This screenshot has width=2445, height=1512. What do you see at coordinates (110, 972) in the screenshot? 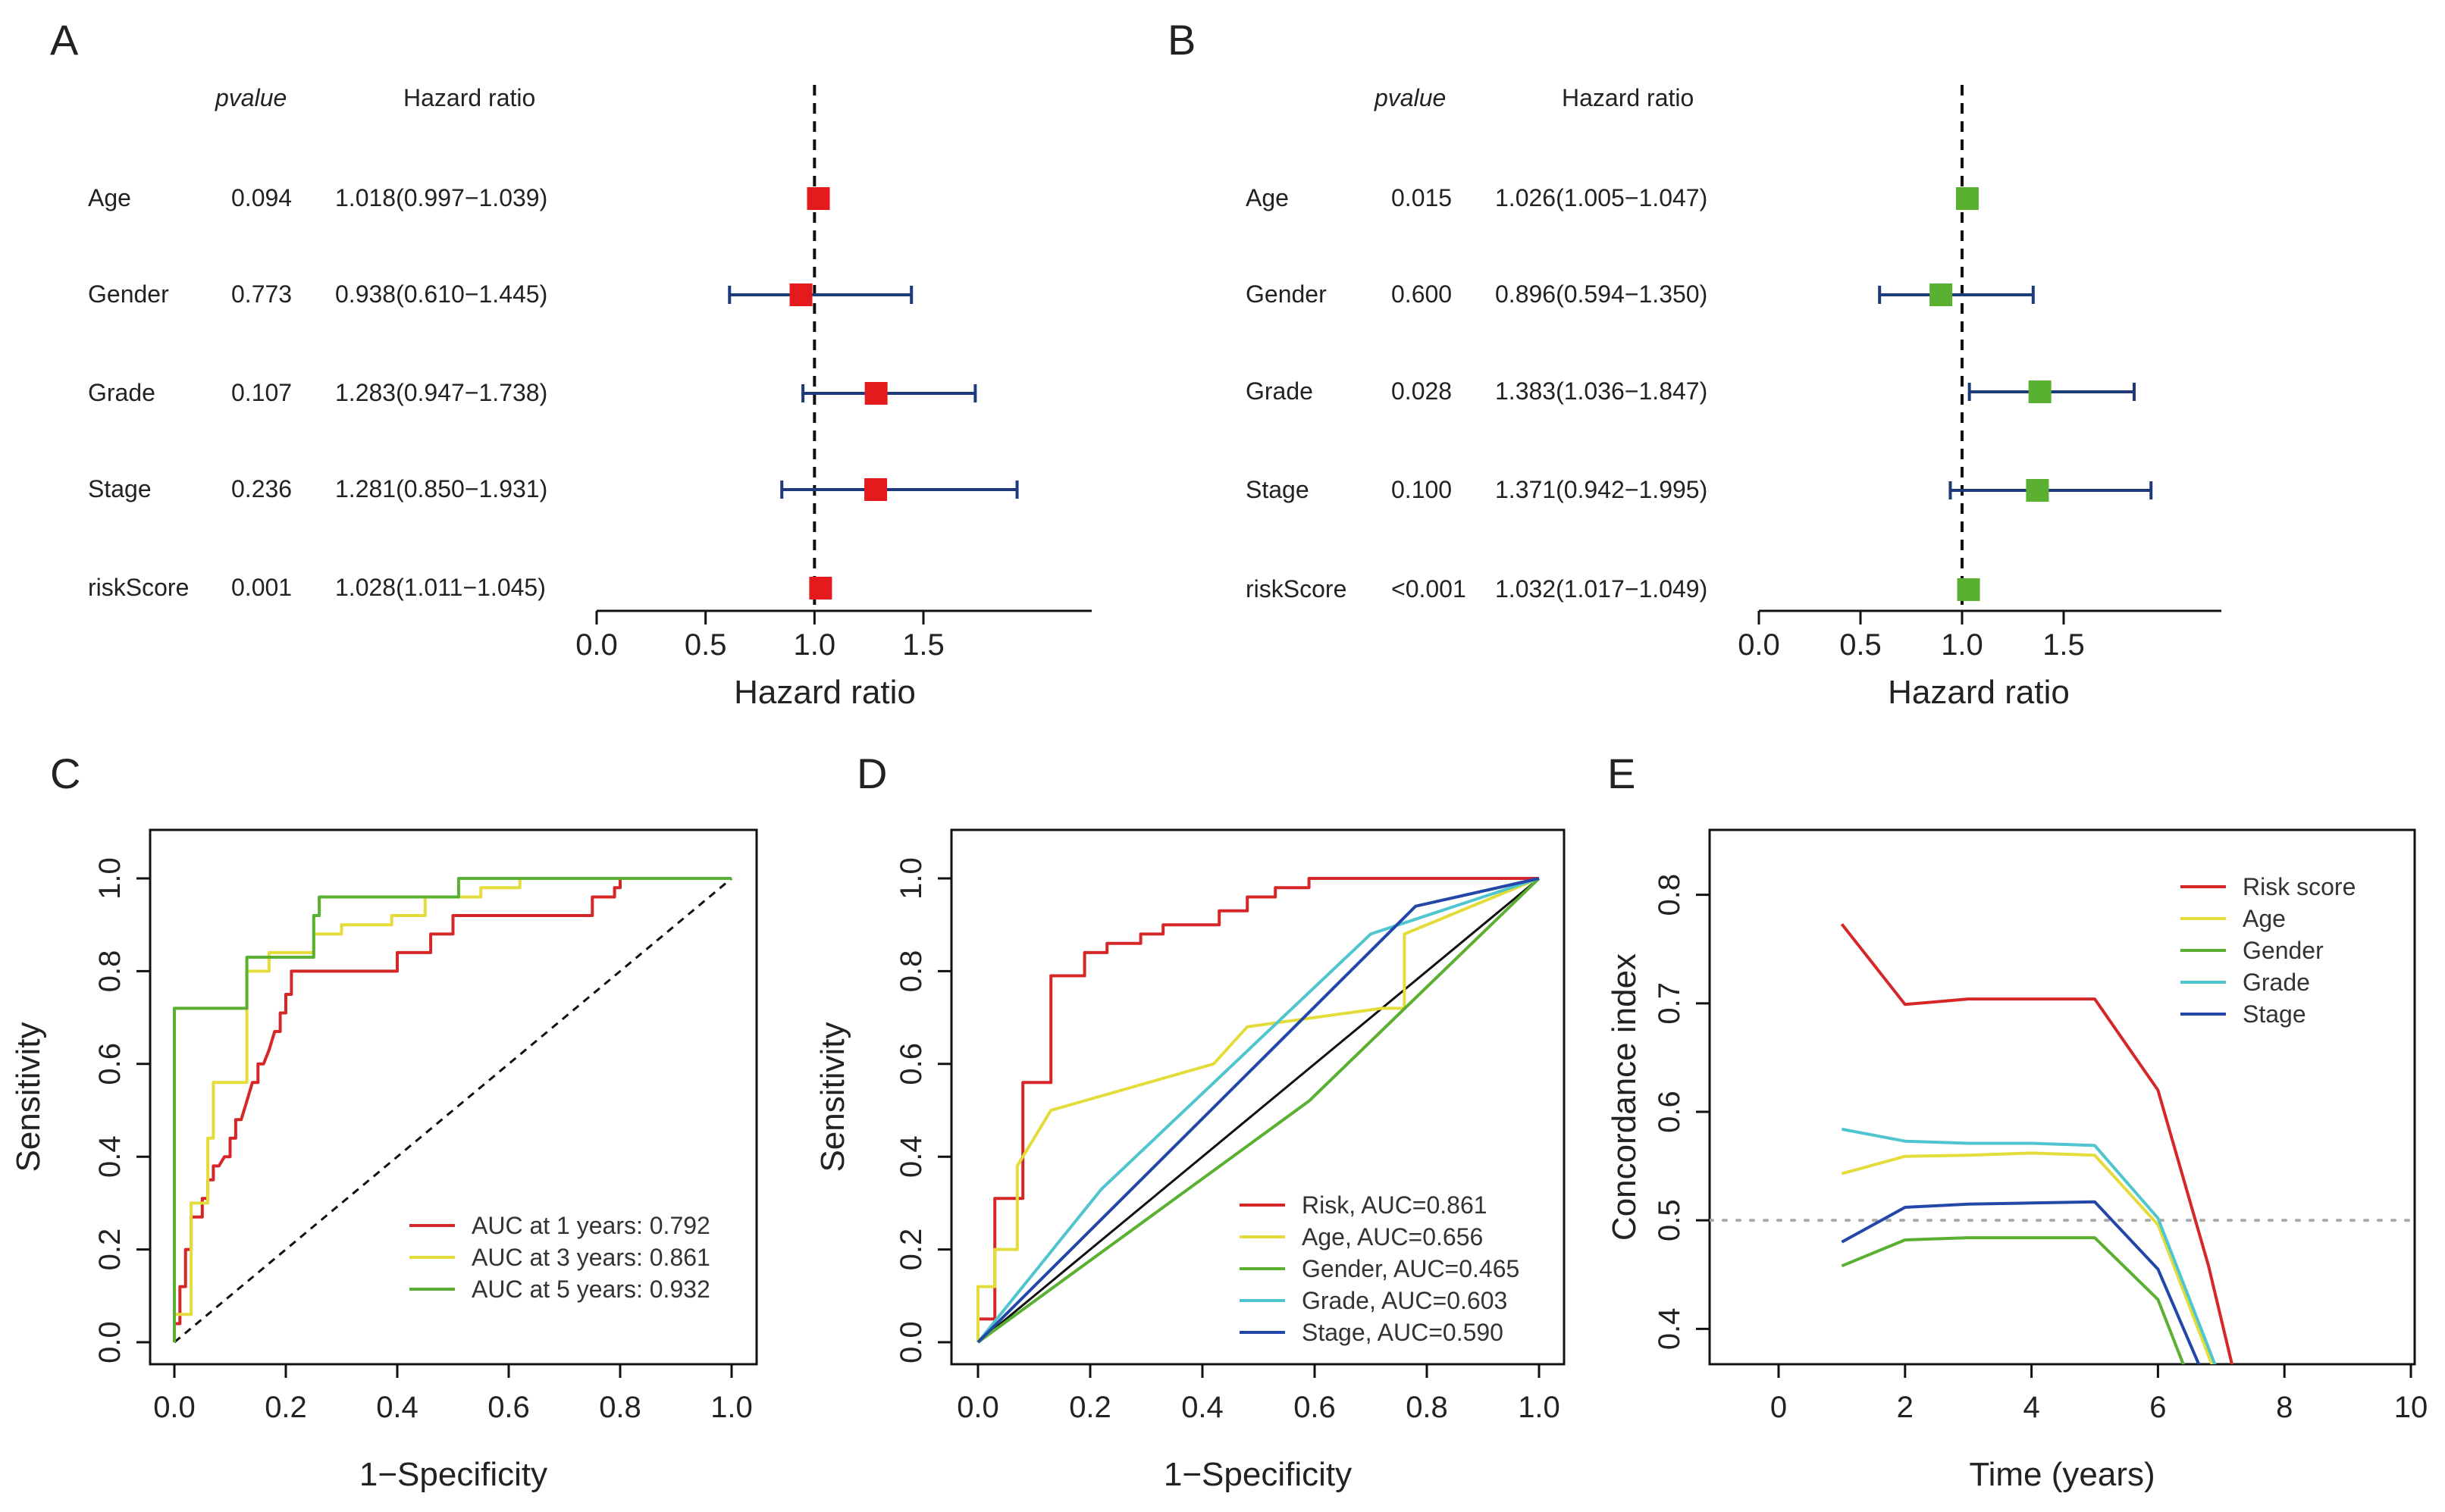
I see `y-tick-label: 0.8` at bounding box center [110, 972].